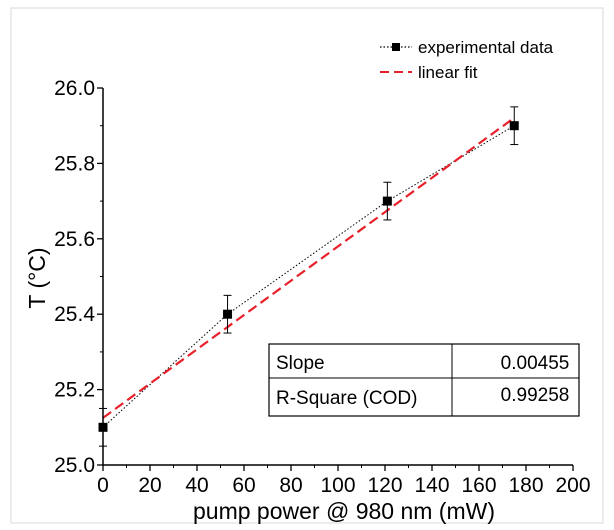  I want to click on table-cell-slope-value: 0.00455, so click(535, 363).